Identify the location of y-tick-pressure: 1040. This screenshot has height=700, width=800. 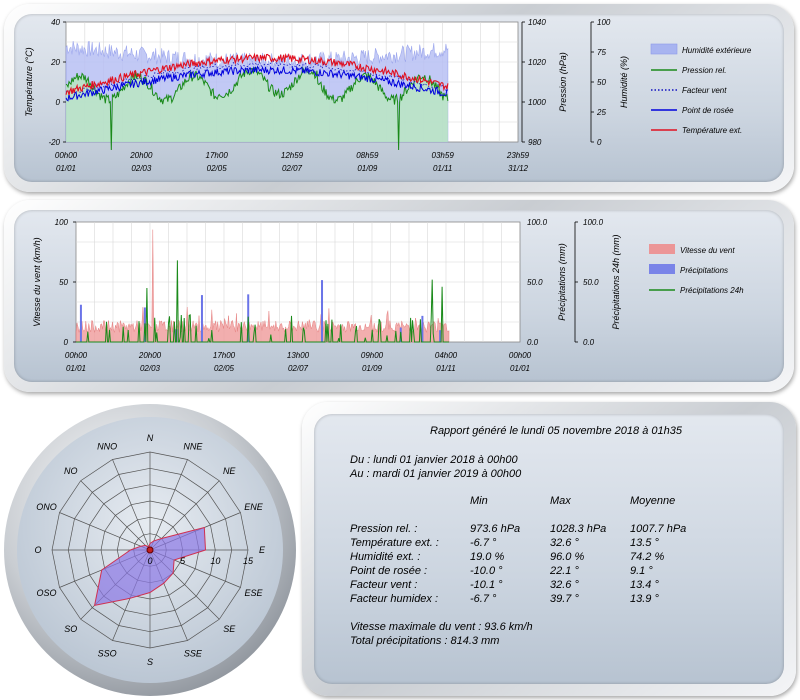
(537, 22).